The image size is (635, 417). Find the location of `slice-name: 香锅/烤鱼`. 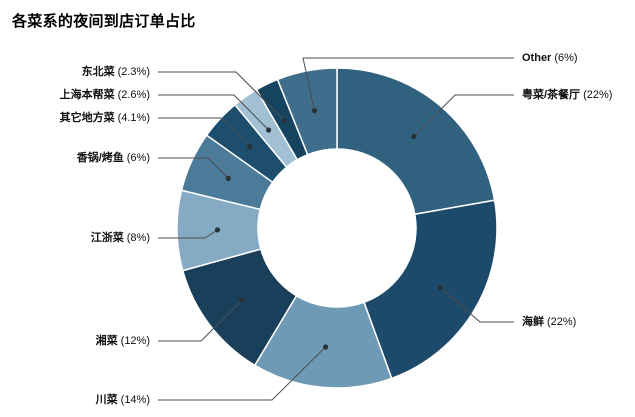

slice-name: 香锅/烤鱼 is located at coordinates (100, 158).